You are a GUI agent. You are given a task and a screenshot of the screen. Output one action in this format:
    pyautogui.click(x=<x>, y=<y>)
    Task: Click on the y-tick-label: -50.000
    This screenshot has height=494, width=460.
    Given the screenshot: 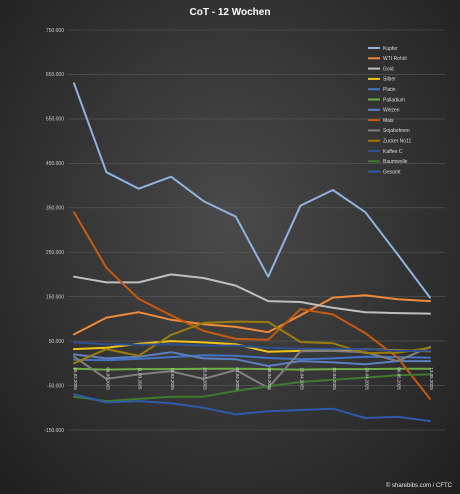 What is the action you would take?
    pyautogui.click(x=55, y=386)
    